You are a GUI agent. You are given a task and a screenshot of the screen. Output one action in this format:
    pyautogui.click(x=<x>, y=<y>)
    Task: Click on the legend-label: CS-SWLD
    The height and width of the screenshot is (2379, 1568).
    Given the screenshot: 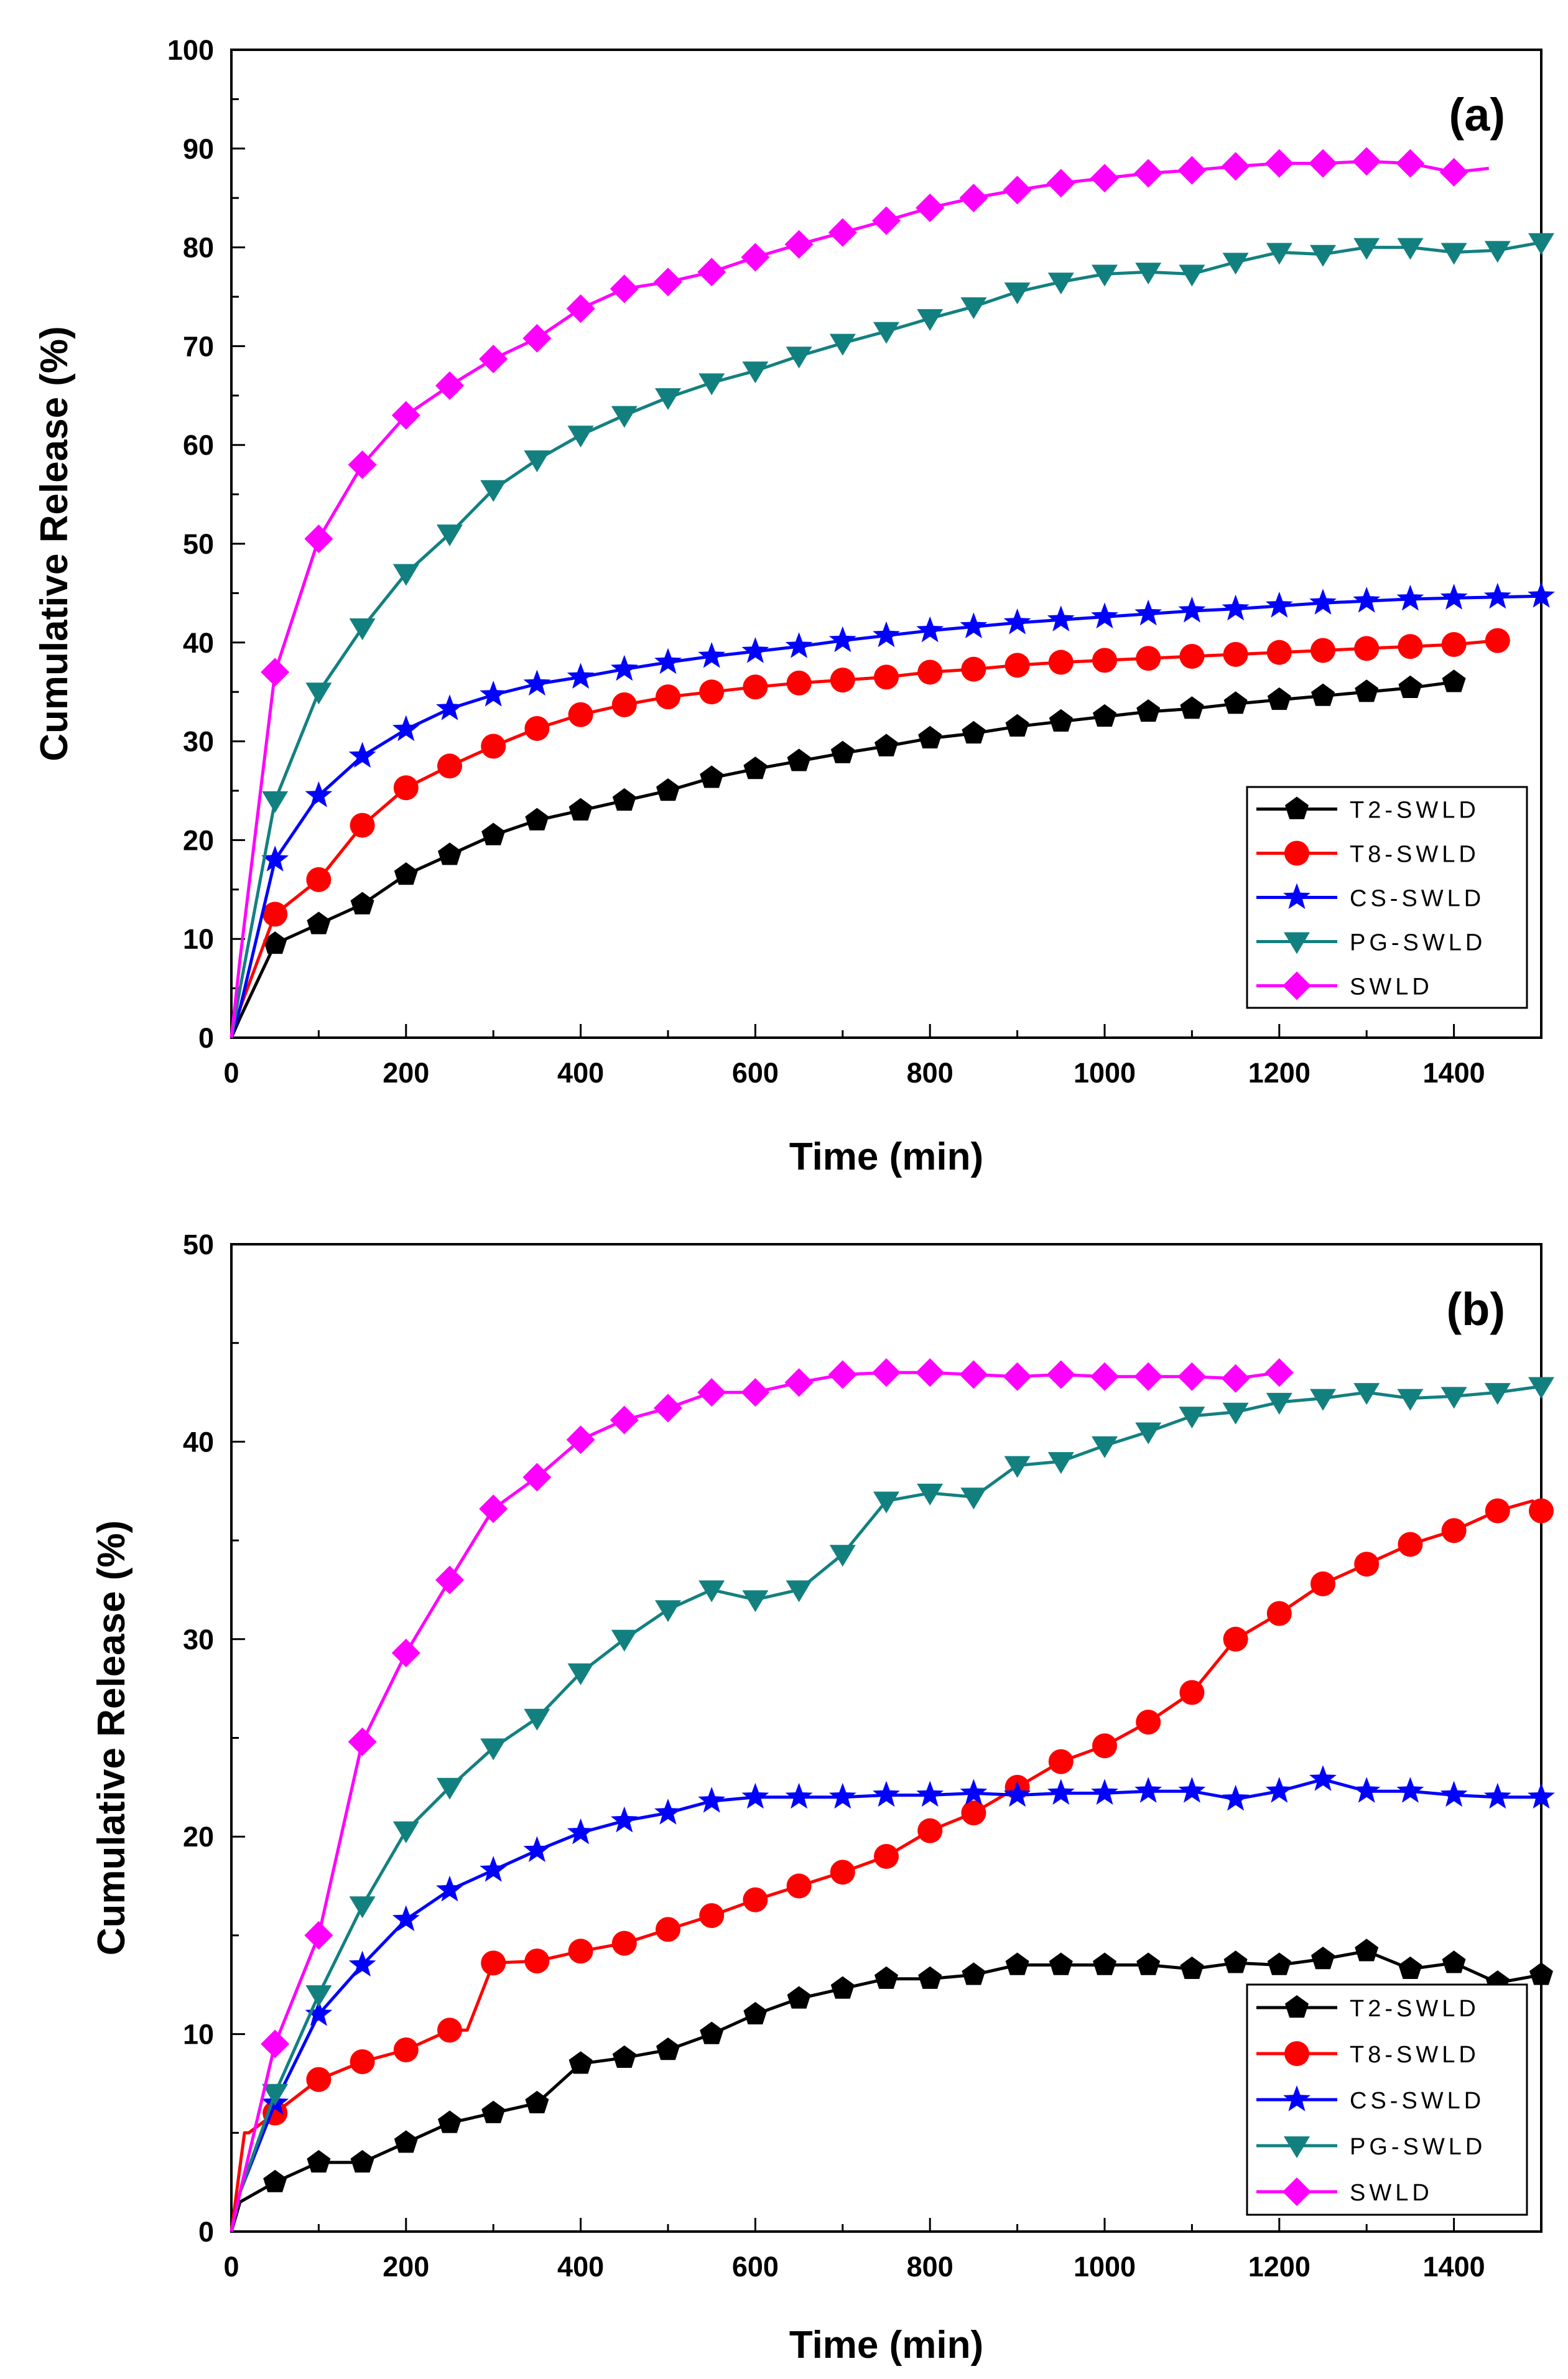 What is the action you would take?
    pyautogui.click(x=1417, y=2101)
    